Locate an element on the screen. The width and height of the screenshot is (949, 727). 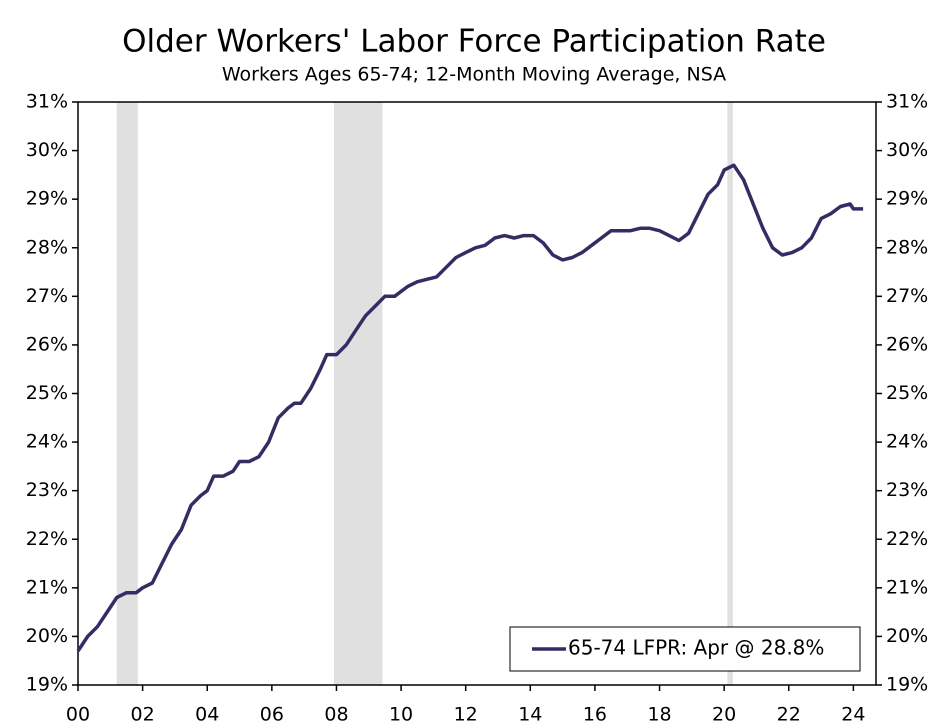
y2-tick-label: 23% is located at coordinates (907, 490).